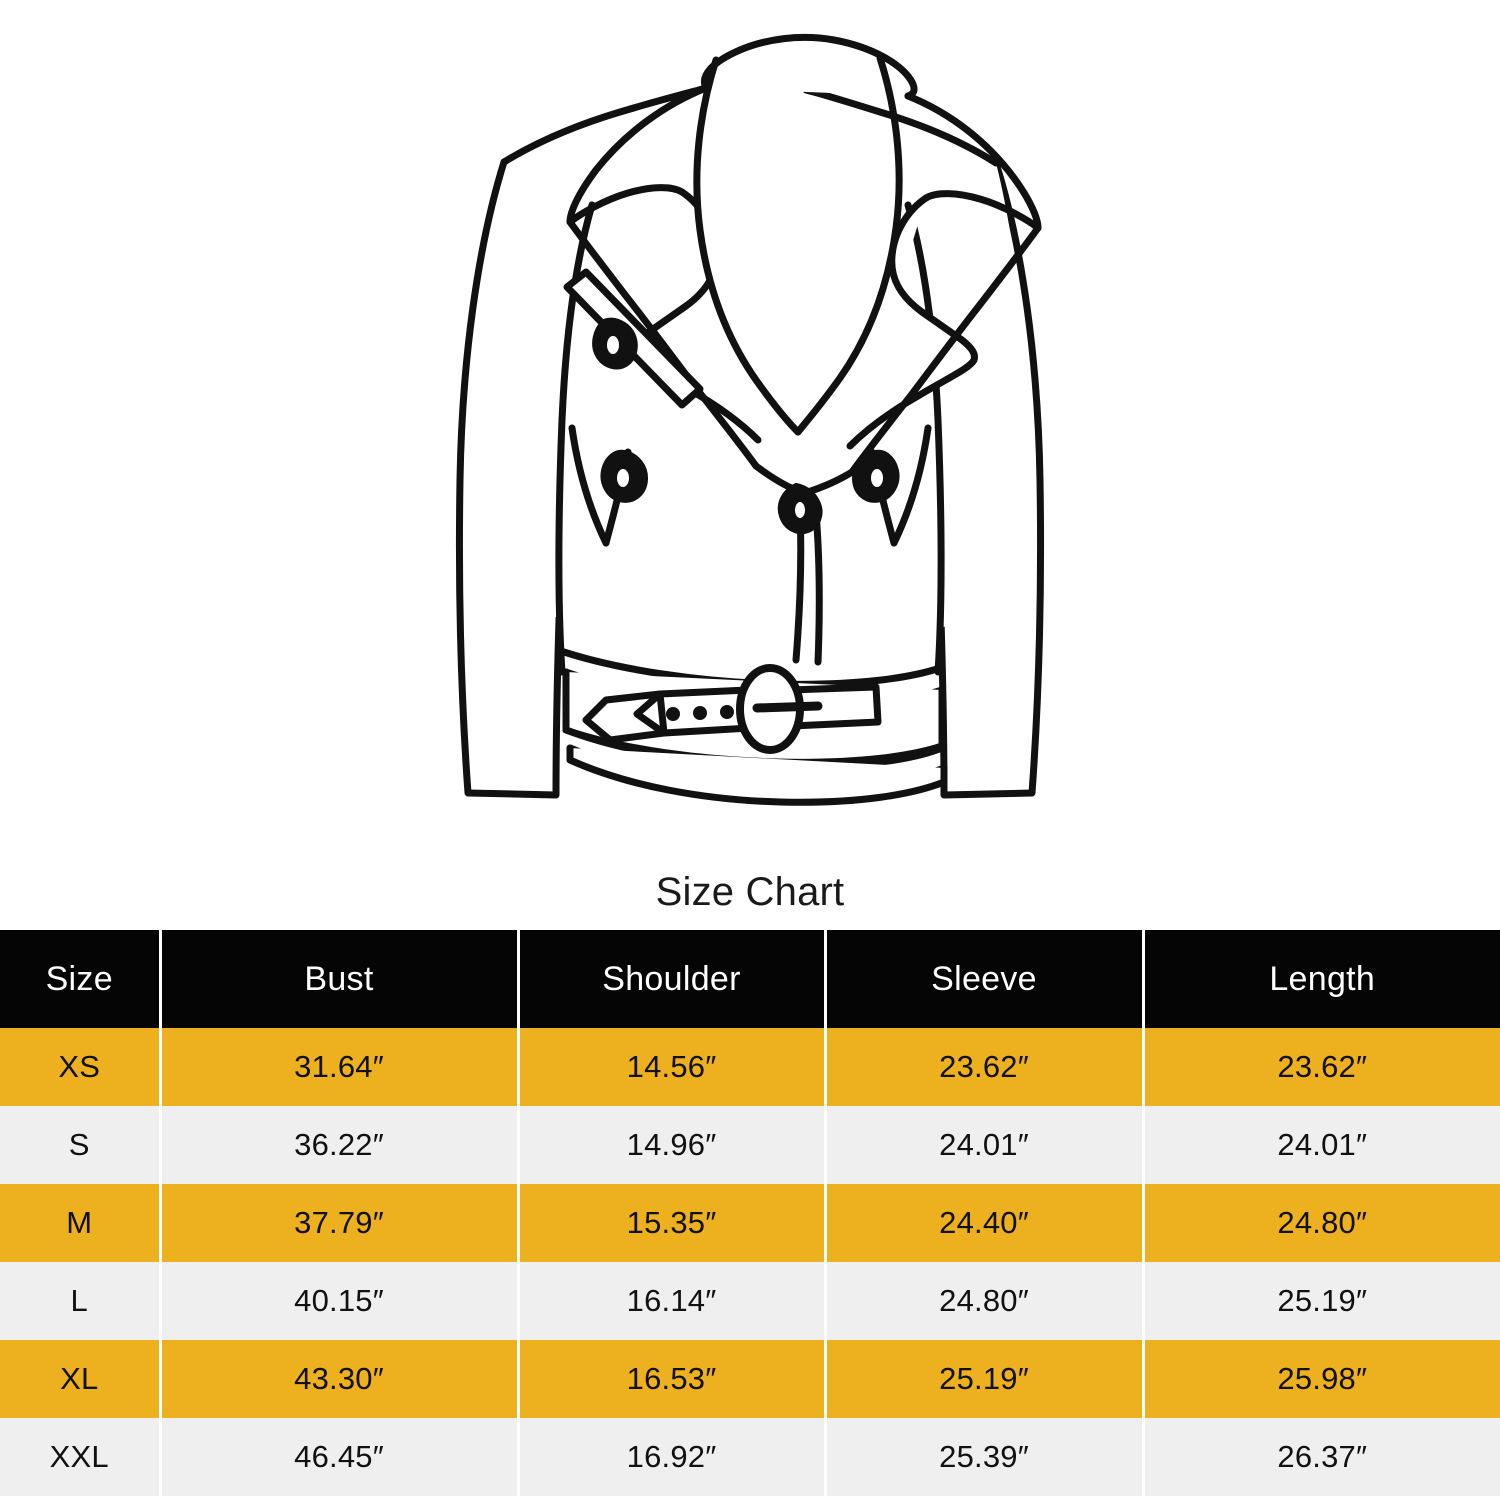 The image size is (1500, 1500). Describe the element at coordinates (672, 979) in the screenshot. I see `column-header-shoulder: Shoulder` at that location.